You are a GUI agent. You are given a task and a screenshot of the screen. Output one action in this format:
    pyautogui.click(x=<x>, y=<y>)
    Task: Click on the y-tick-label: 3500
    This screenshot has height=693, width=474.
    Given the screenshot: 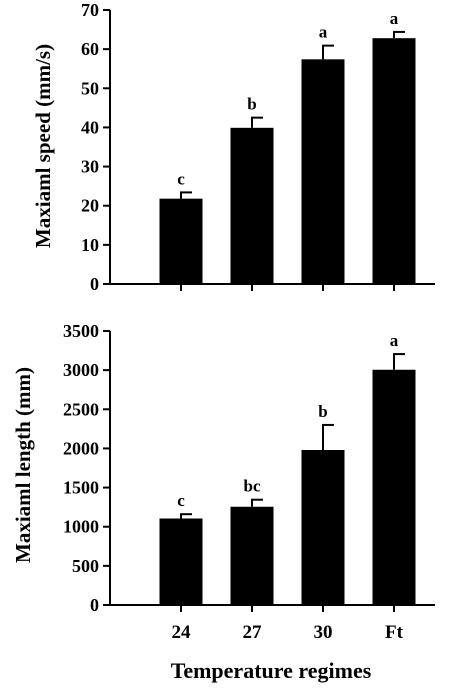 What is the action you would take?
    pyautogui.click(x=81, y=331)
    